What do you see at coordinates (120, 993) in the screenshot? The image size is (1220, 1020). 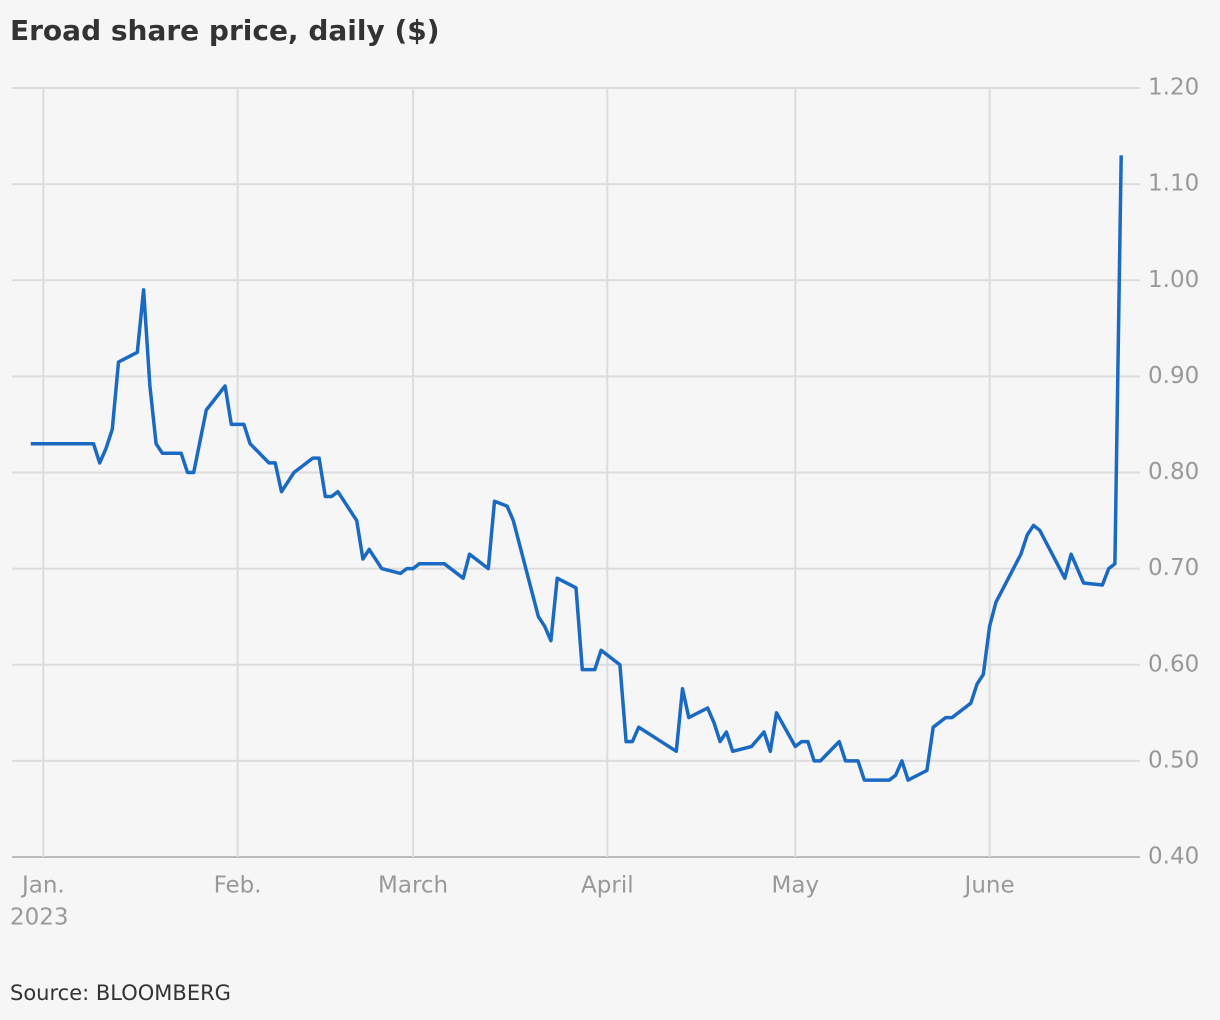 I see `source: Source: BLOOMBERG` at bounding box center [120, 993].